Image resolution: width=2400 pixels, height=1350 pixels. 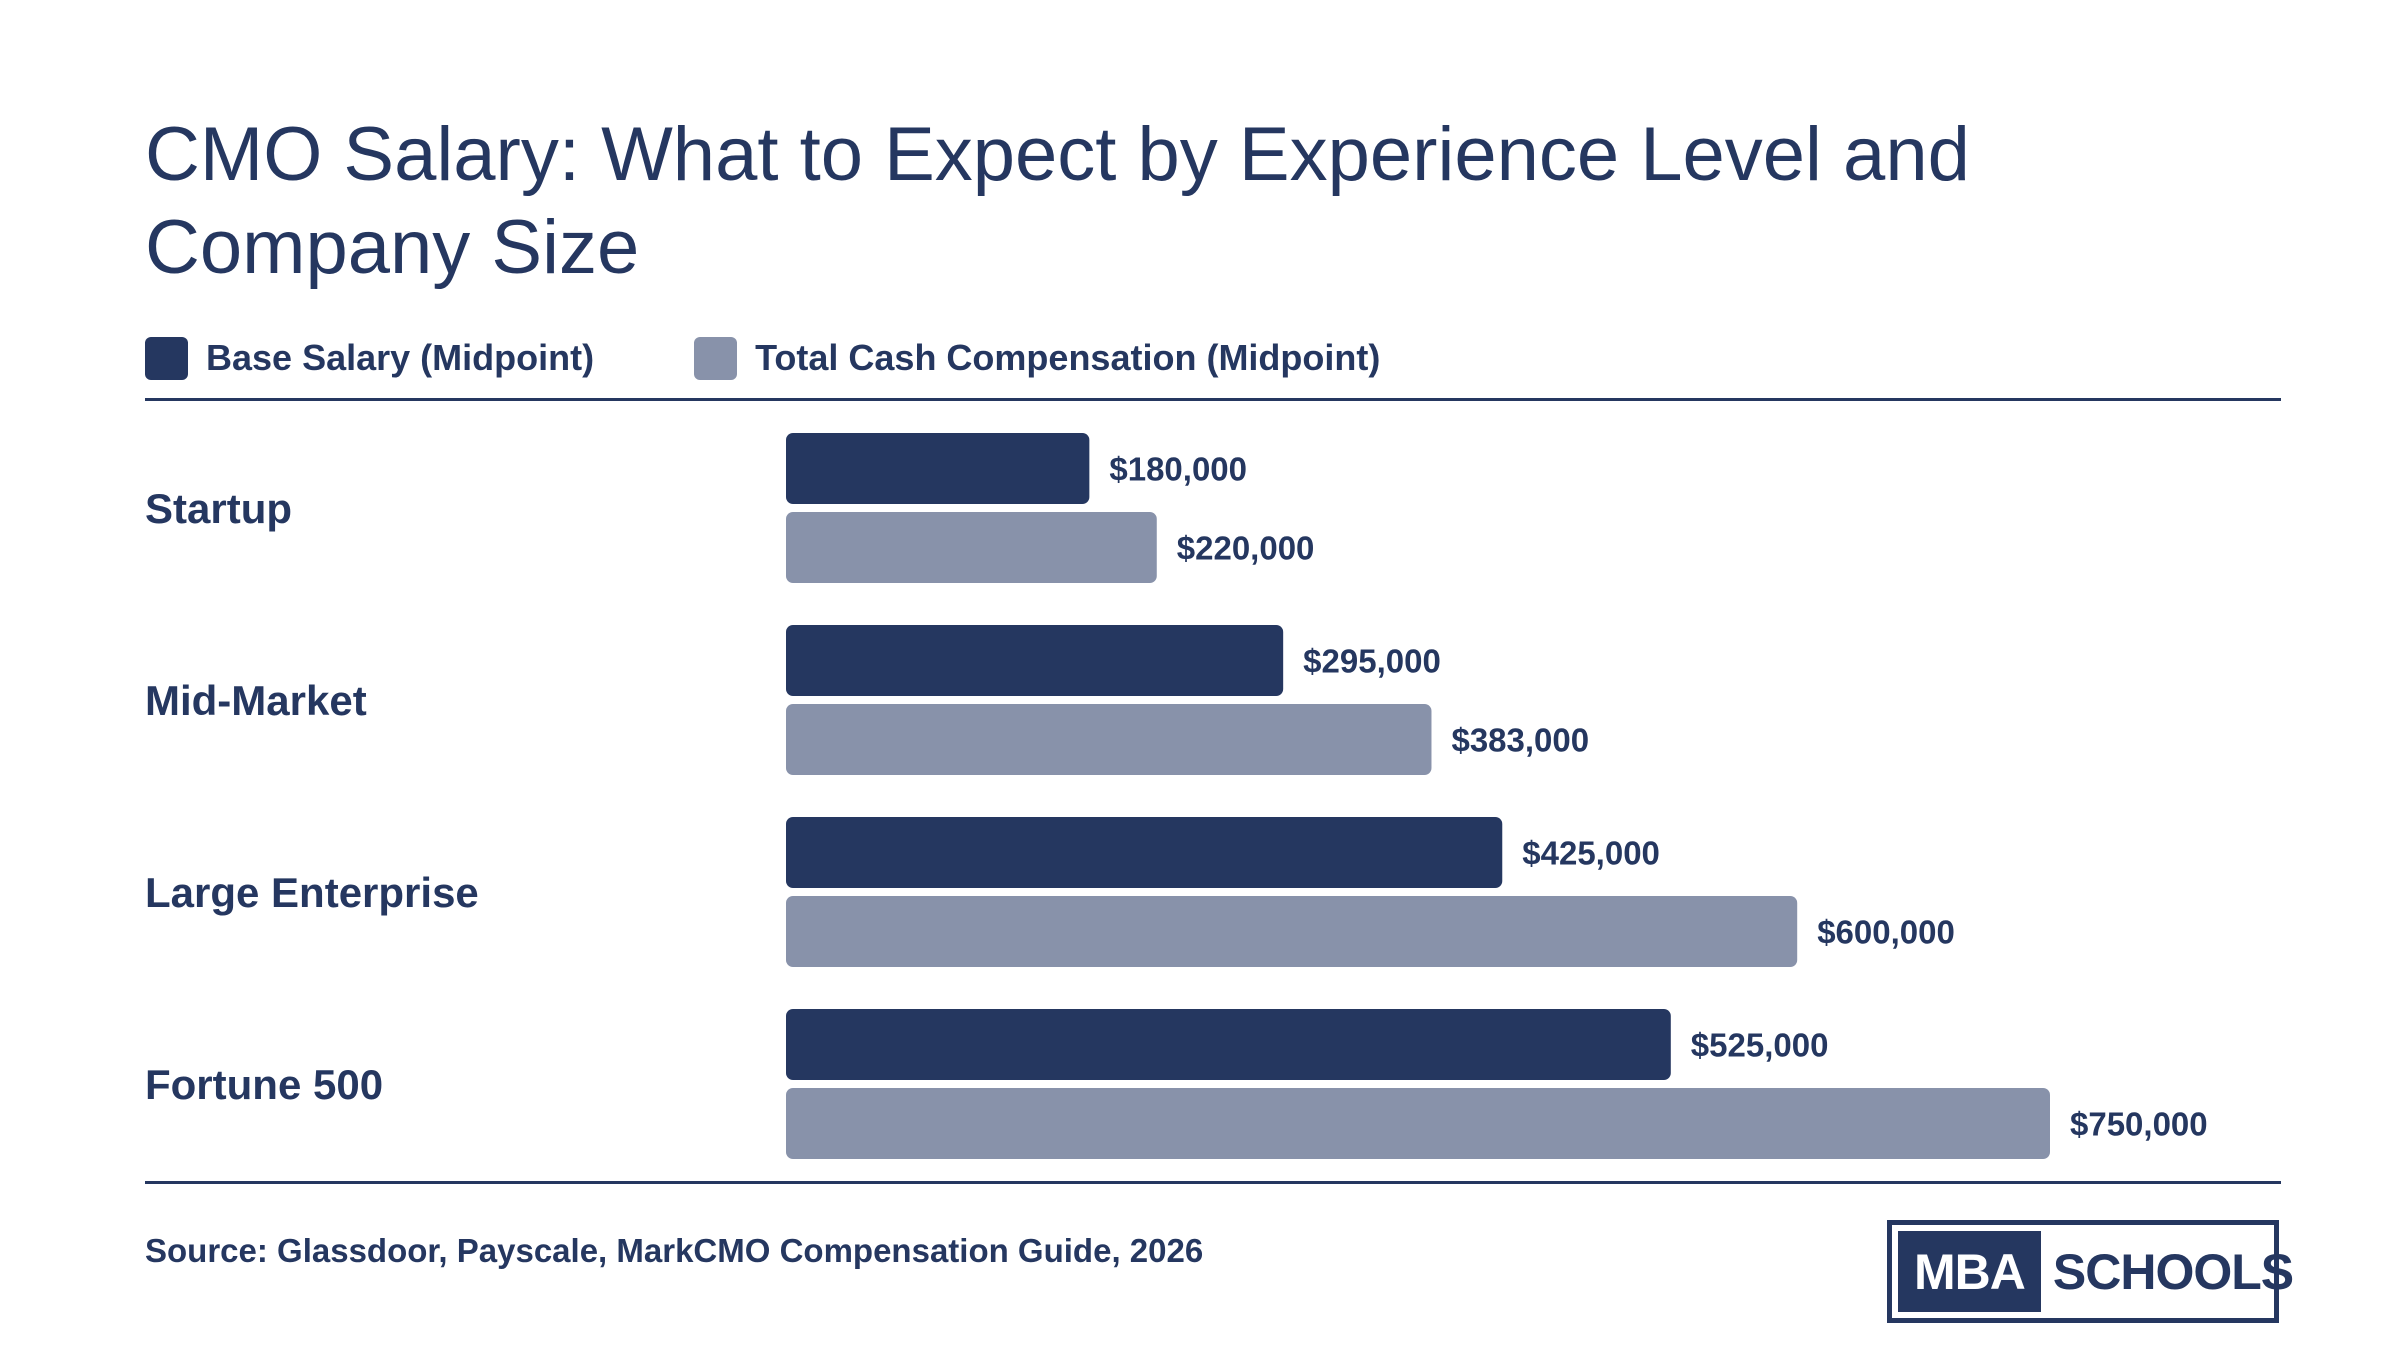 I want to click on value-label-total-cash-startup: $220,000, so click(x=1246, y=548).